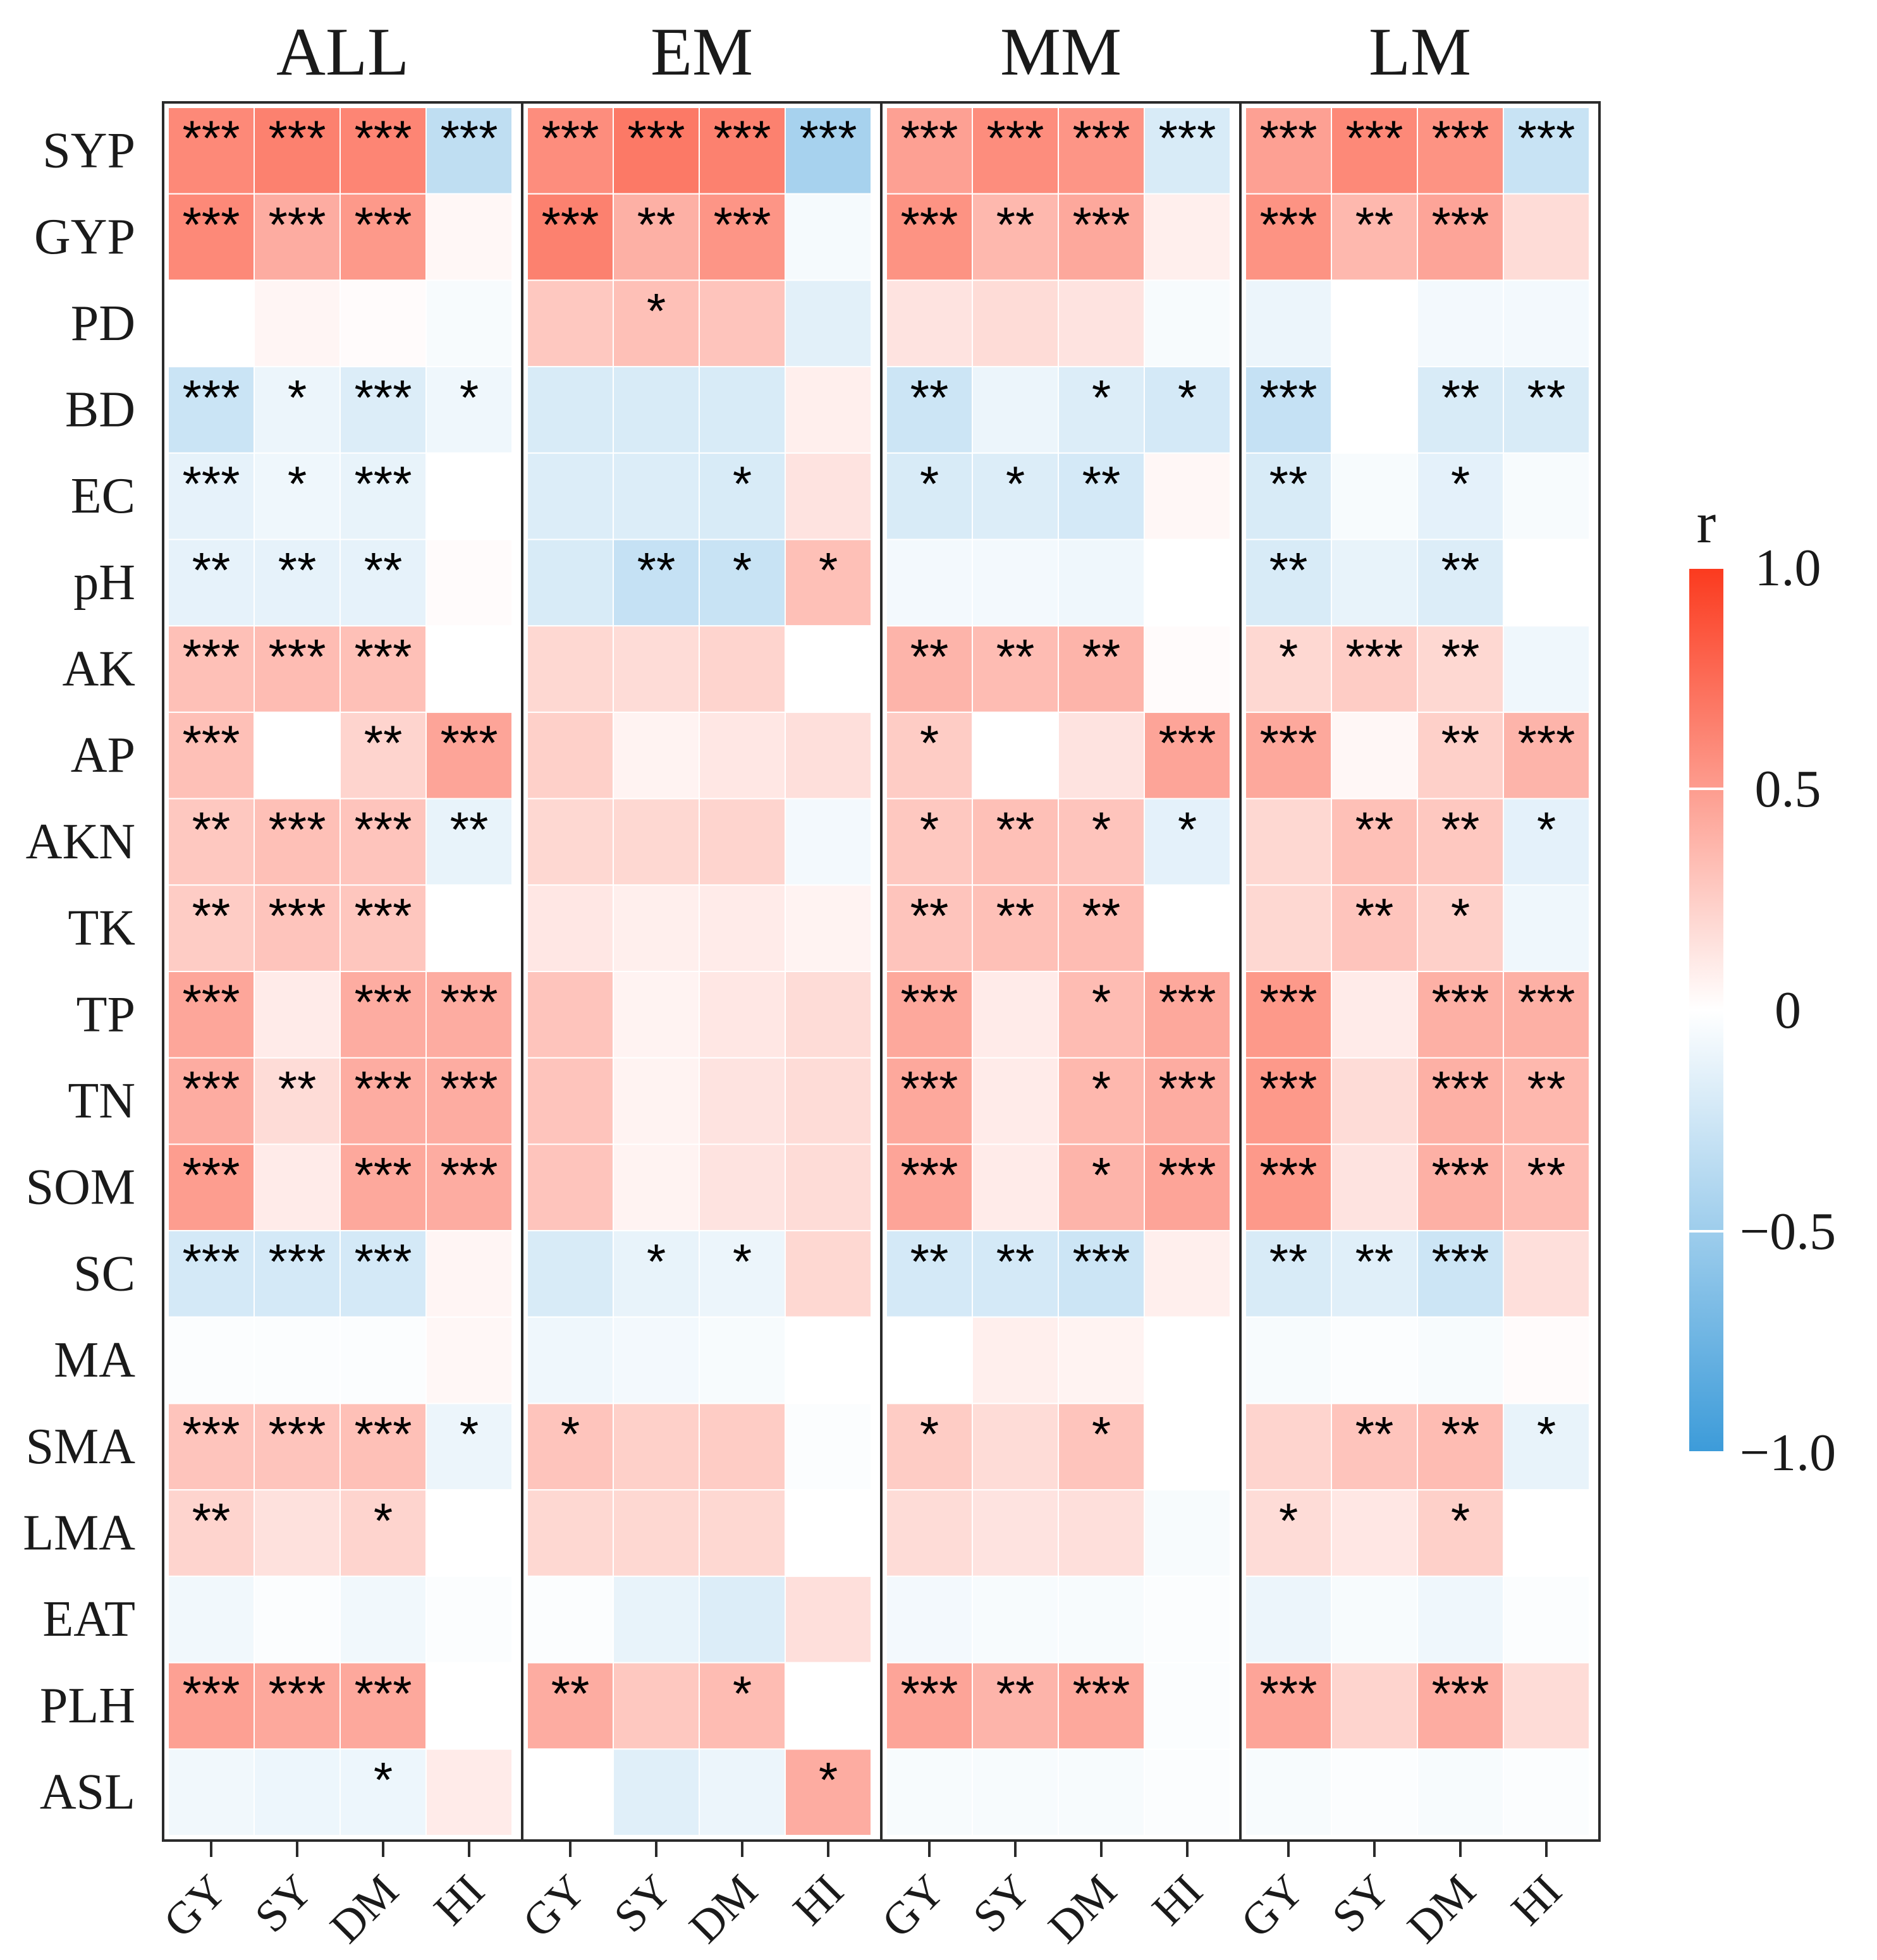  I want to click on y-tick-label: BD, so click(100, 409).